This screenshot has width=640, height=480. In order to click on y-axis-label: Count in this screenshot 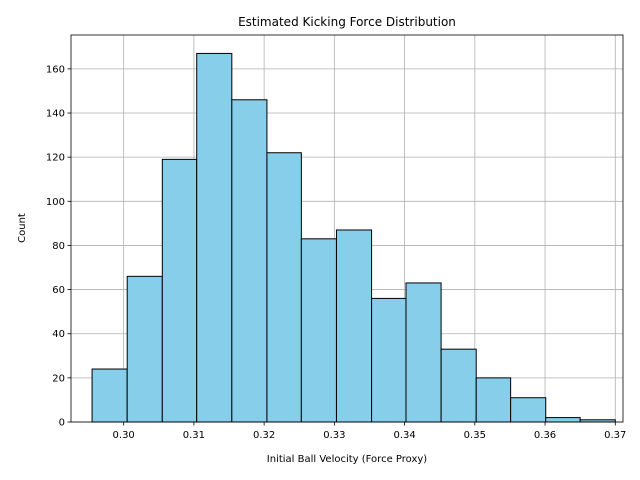, I will do `click(22, 228)`.